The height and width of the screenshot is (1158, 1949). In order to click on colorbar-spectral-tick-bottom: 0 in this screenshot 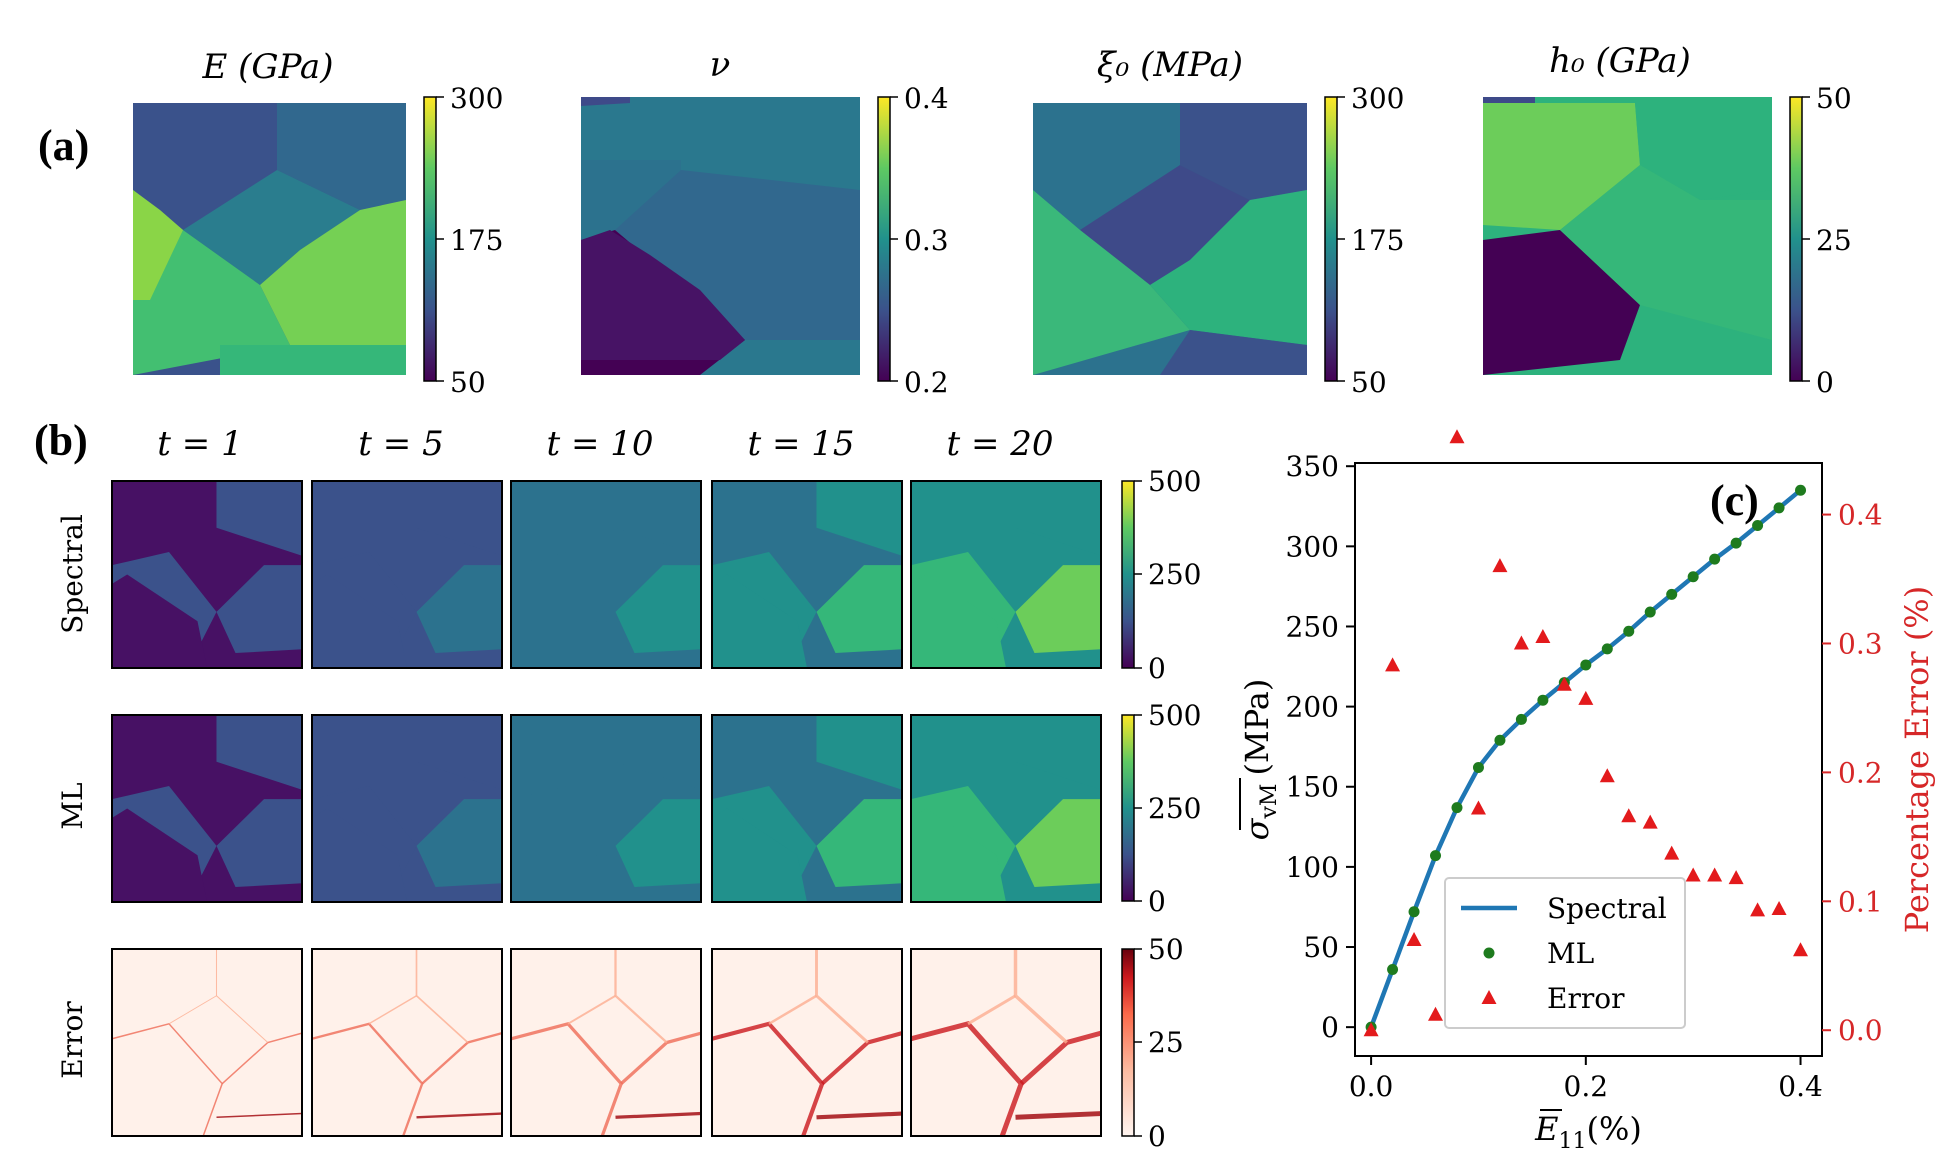, I will do `click(1157, 668)`.